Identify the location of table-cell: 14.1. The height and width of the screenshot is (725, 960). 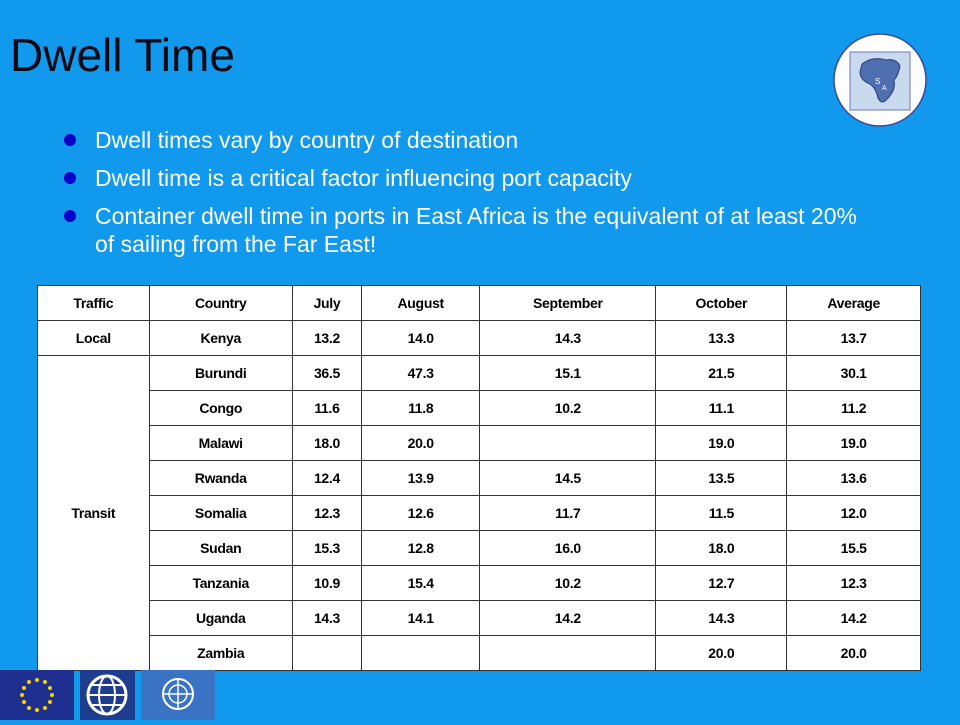
(421, 618).